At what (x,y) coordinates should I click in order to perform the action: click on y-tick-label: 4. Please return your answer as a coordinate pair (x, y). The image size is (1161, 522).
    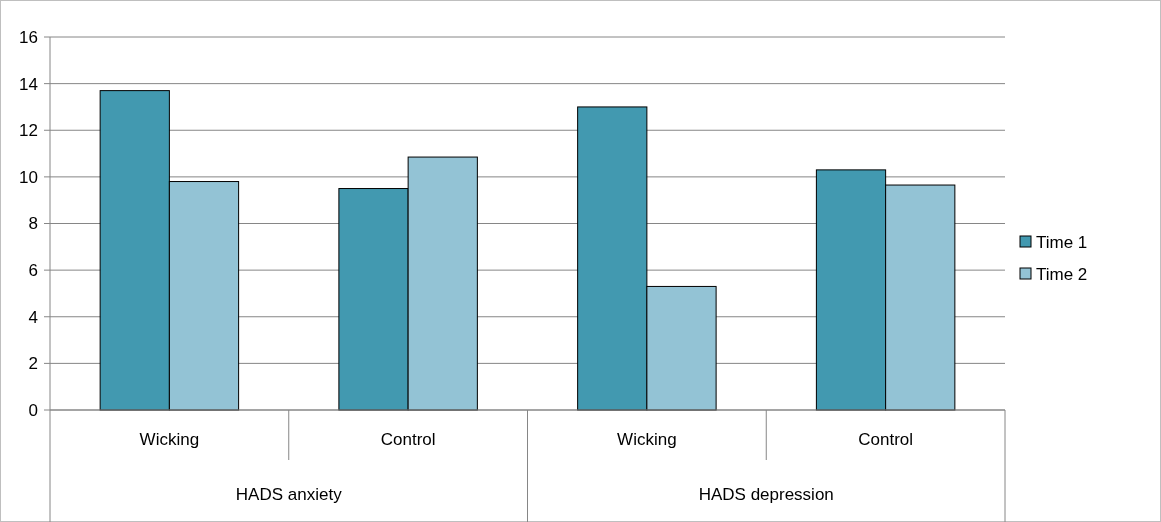
    Looking at the image, I should click on (33, 317).